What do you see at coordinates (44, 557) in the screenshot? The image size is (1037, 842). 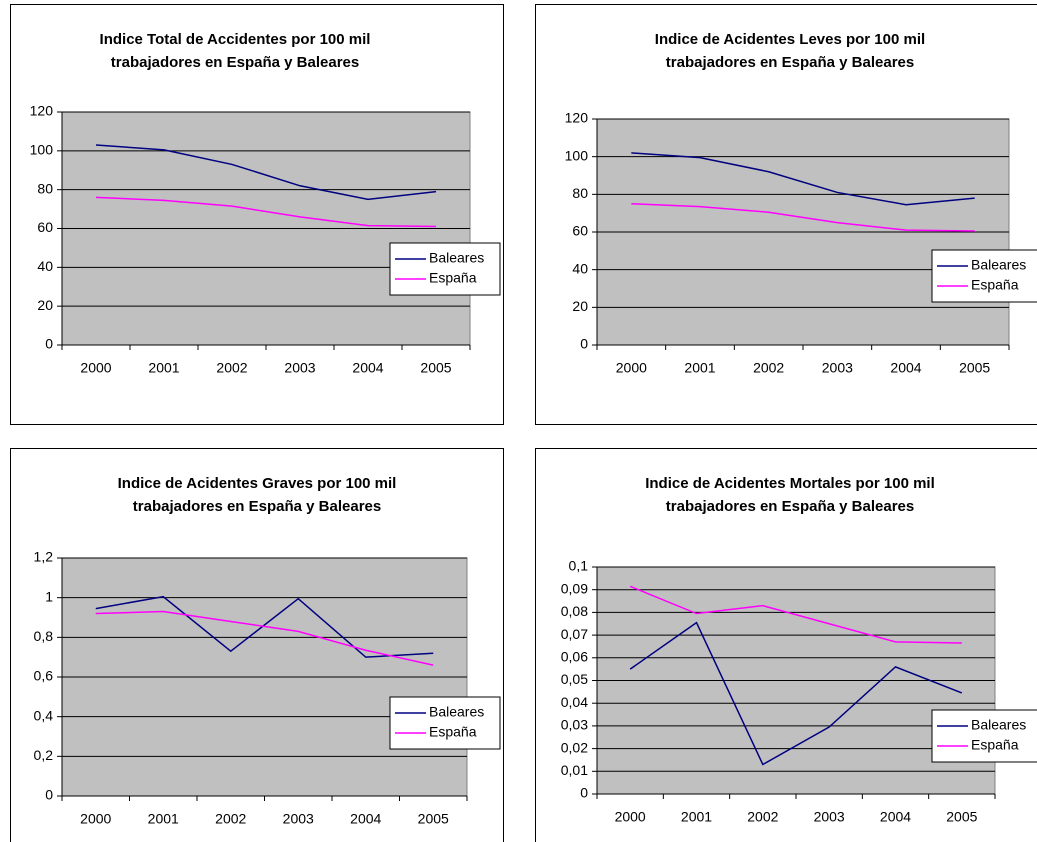 I see `y-tick-label: 1,2` at bounding box center [44, 557].